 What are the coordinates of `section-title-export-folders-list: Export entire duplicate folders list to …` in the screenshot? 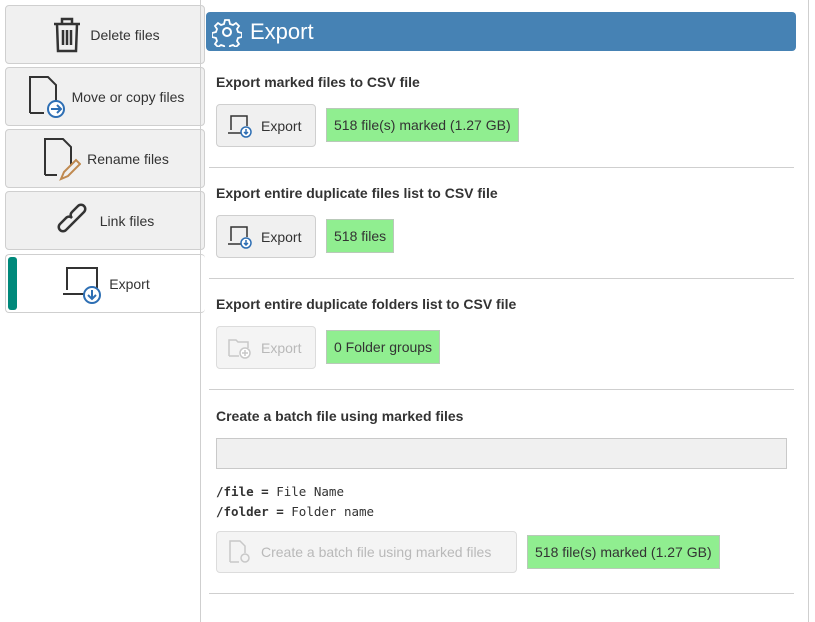 It's located at (366, 304).